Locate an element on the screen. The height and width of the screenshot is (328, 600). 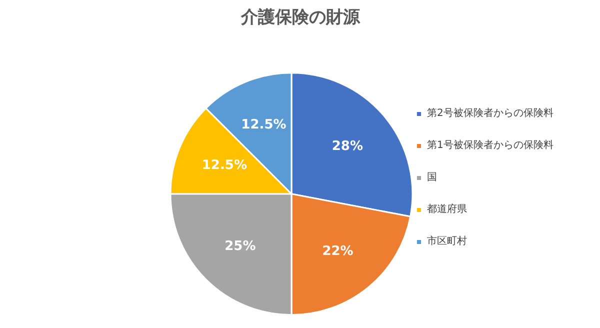
chart-title: 介護保険の財源 is located at coordinates (300, 18).